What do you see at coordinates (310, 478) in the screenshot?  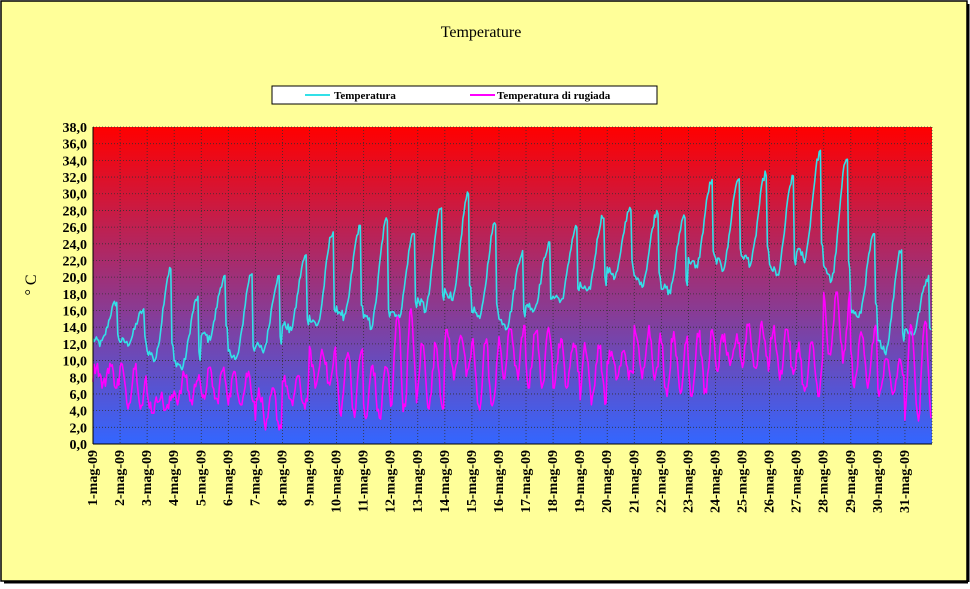 I see `x-tick-label: 9-mag-09` at bounding box center [310, 478].